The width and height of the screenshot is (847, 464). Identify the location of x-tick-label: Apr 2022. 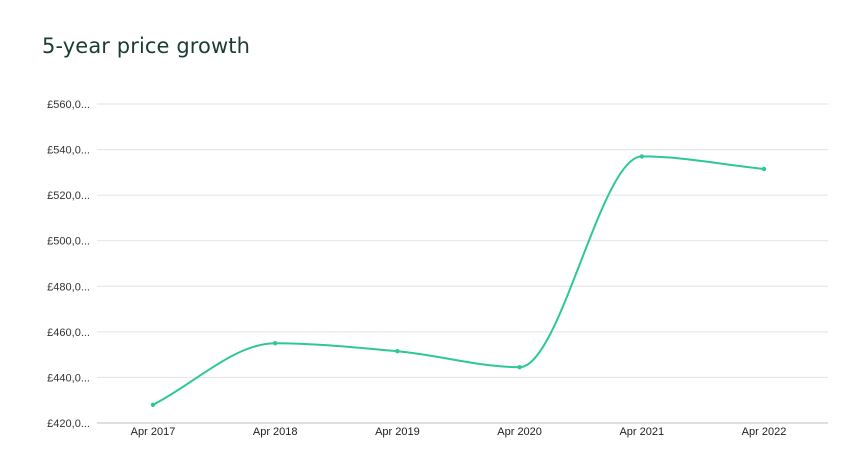
(764, 432).